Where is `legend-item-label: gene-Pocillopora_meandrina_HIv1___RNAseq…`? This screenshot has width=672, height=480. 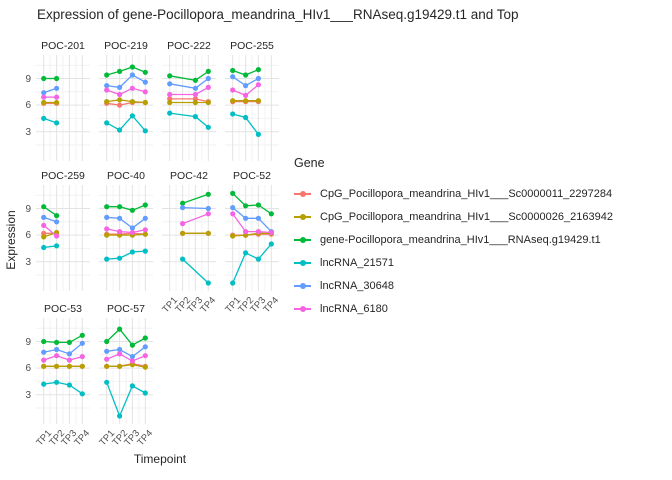 legend-item-label: gene-Pocillopora_meandrina_HIv1___RNAseq… is located at coordinates (460, 239).